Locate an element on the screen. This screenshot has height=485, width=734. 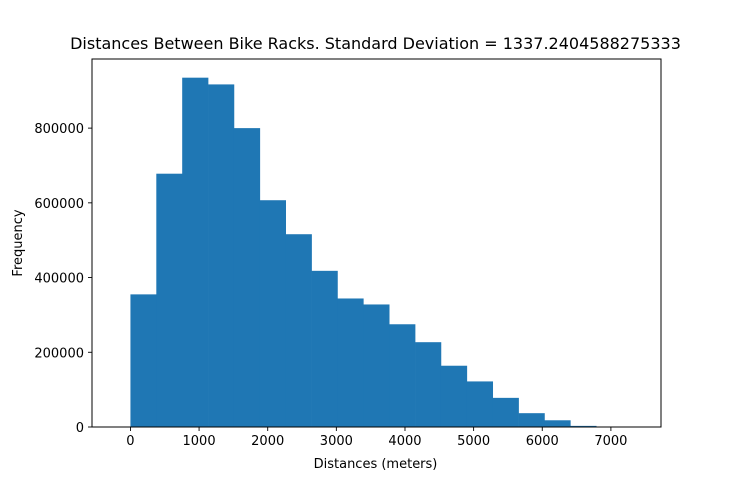
x-tick-label: 4000 is located at coordinates (404, 441).